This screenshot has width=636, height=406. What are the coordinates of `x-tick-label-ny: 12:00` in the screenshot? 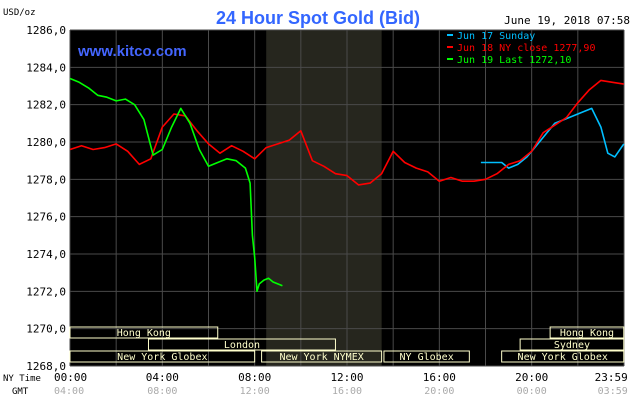 It's located at (346, 377).